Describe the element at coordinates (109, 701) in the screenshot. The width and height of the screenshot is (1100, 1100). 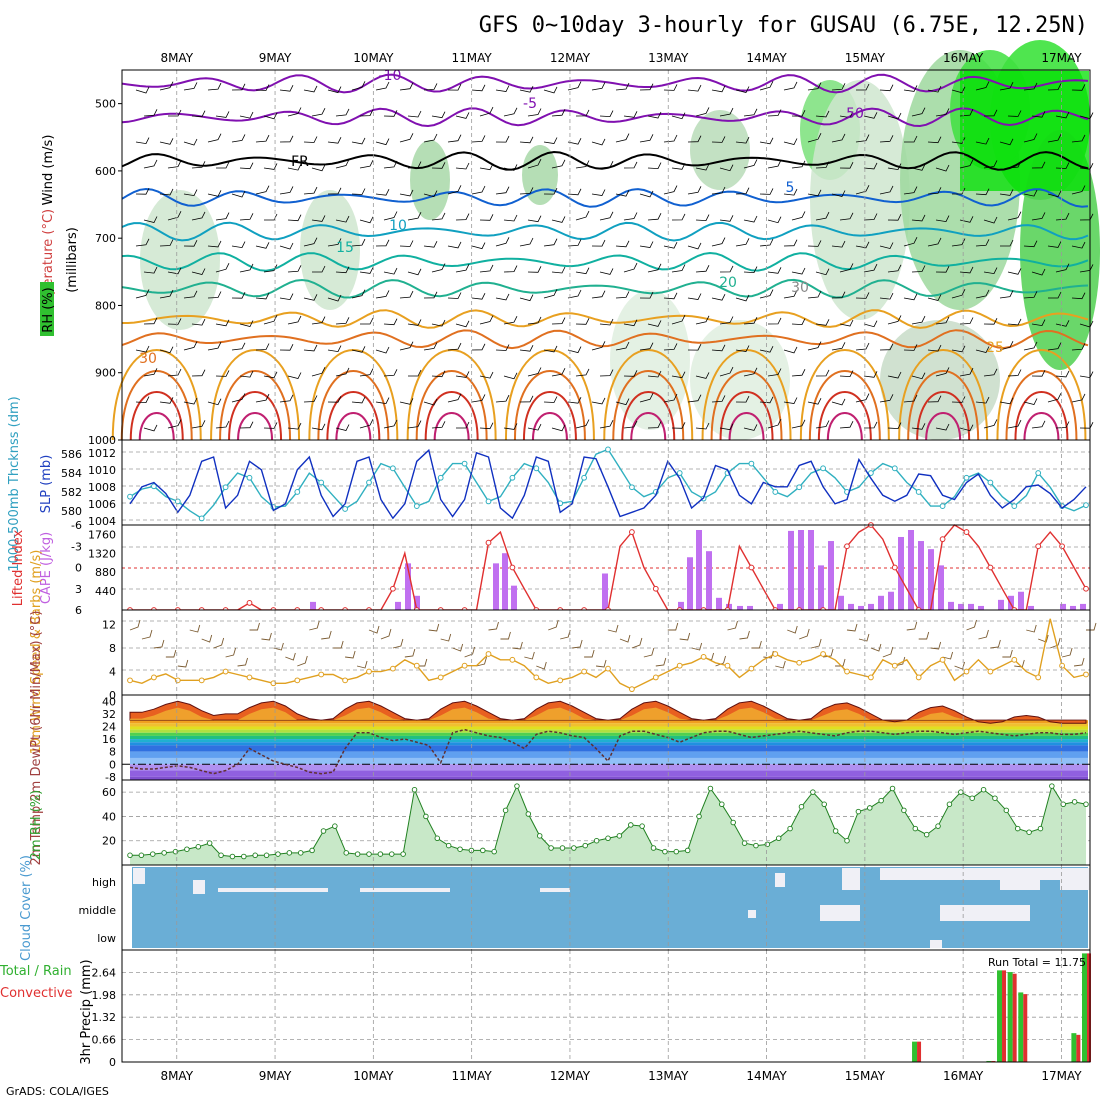
I see `y-tick-label: 40` at that location.